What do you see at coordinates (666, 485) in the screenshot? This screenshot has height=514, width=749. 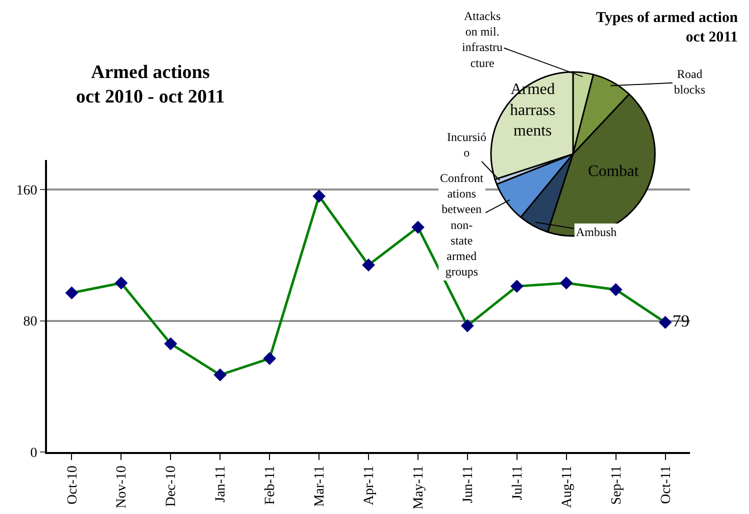 I see `x-tick-label: Oct-11` at bounding box center [666, 485].